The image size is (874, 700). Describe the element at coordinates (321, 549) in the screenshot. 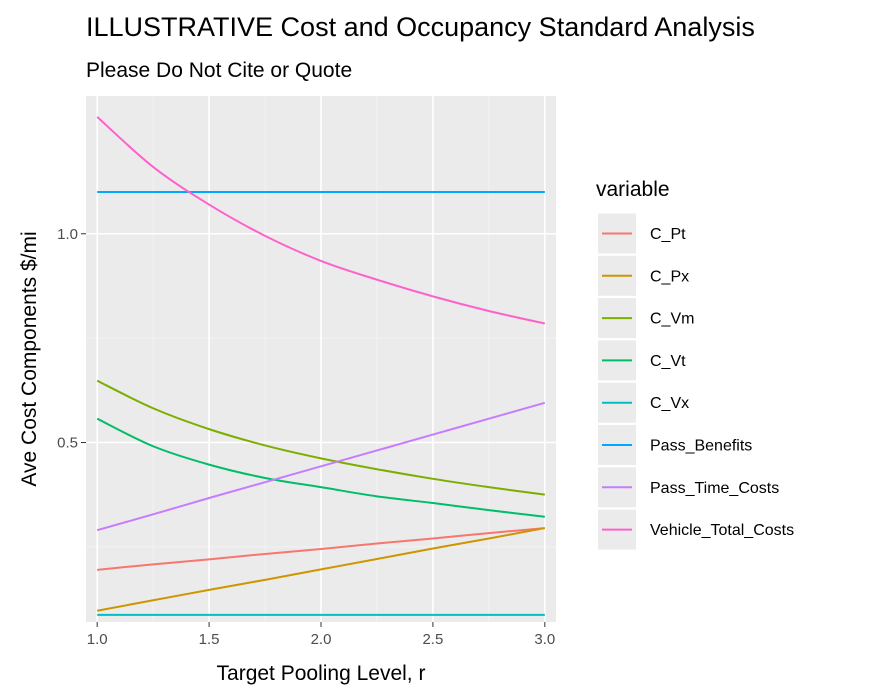

I see `series-line-c-pt` at that location.